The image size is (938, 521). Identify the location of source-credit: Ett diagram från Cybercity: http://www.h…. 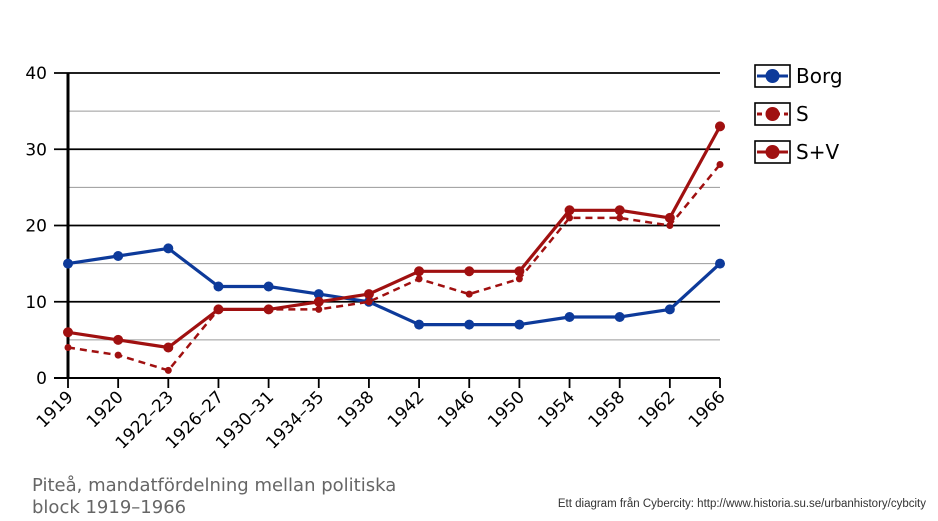
(741, 504).